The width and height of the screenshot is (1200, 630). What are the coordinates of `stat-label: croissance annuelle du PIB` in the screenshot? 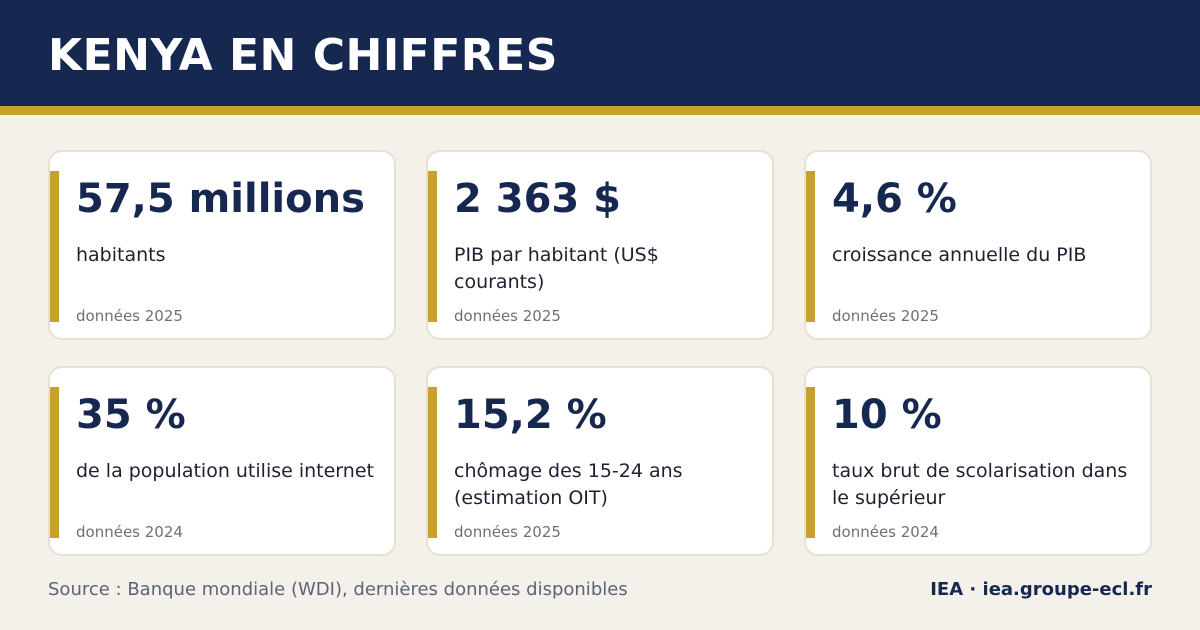 It's located at (959, 255).